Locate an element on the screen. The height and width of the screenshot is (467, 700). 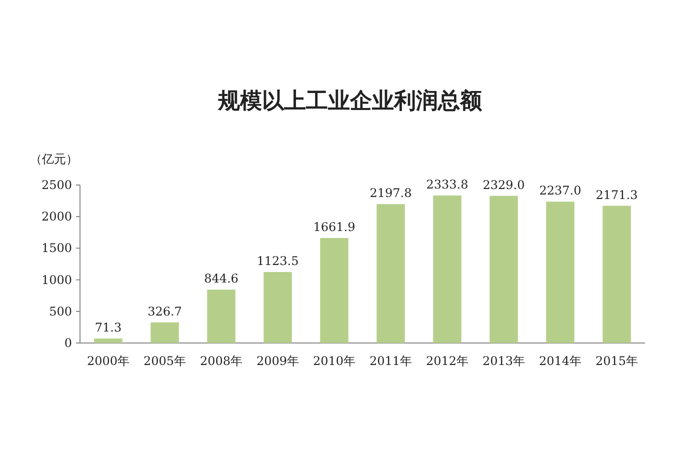
data-label: 2197.8 is located at coordinates (391, 193).